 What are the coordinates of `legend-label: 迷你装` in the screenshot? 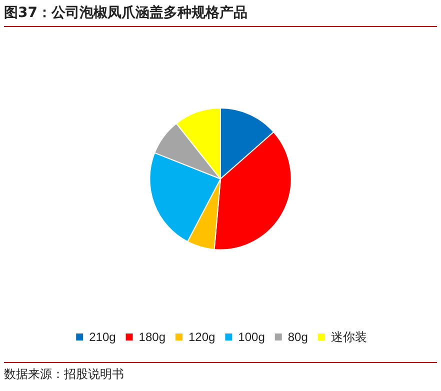 It's located at (348, 337).